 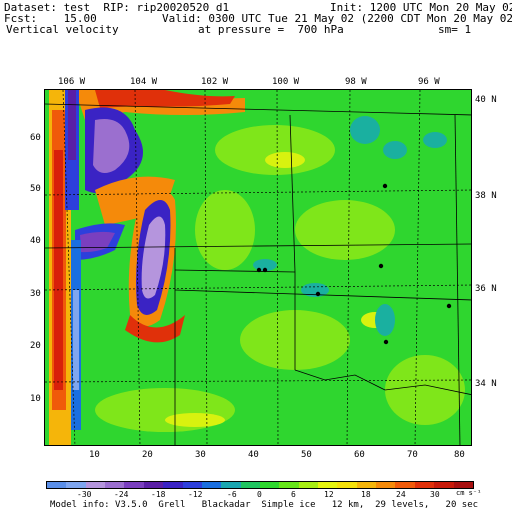 What do you see at coordinates (72, 82) in the screenshot?
I see `lon-label-106w: 106 W` at bounding box center [72, 82].